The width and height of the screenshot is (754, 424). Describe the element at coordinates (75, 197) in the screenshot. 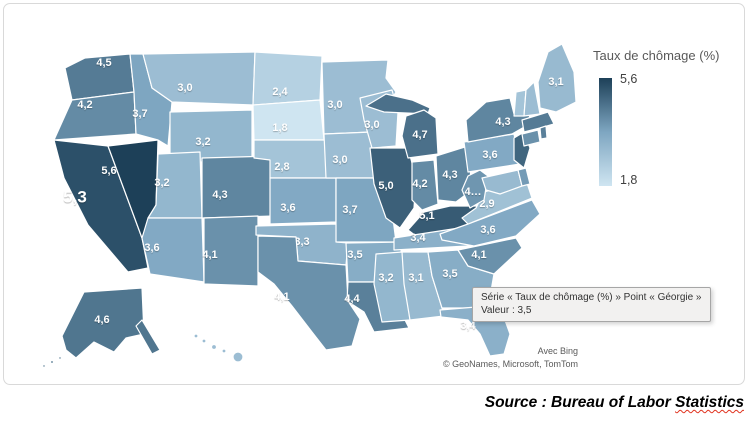

I see `state-label-ca: 5,3` at that location.